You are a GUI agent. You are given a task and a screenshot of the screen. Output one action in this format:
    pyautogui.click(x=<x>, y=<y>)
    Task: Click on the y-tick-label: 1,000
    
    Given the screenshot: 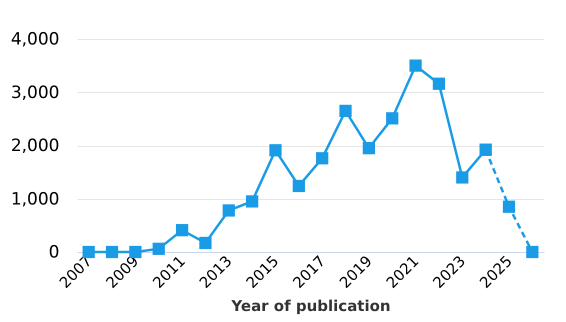 What is the action you would take?
    pyautogui.click(x=35, y=199)
    